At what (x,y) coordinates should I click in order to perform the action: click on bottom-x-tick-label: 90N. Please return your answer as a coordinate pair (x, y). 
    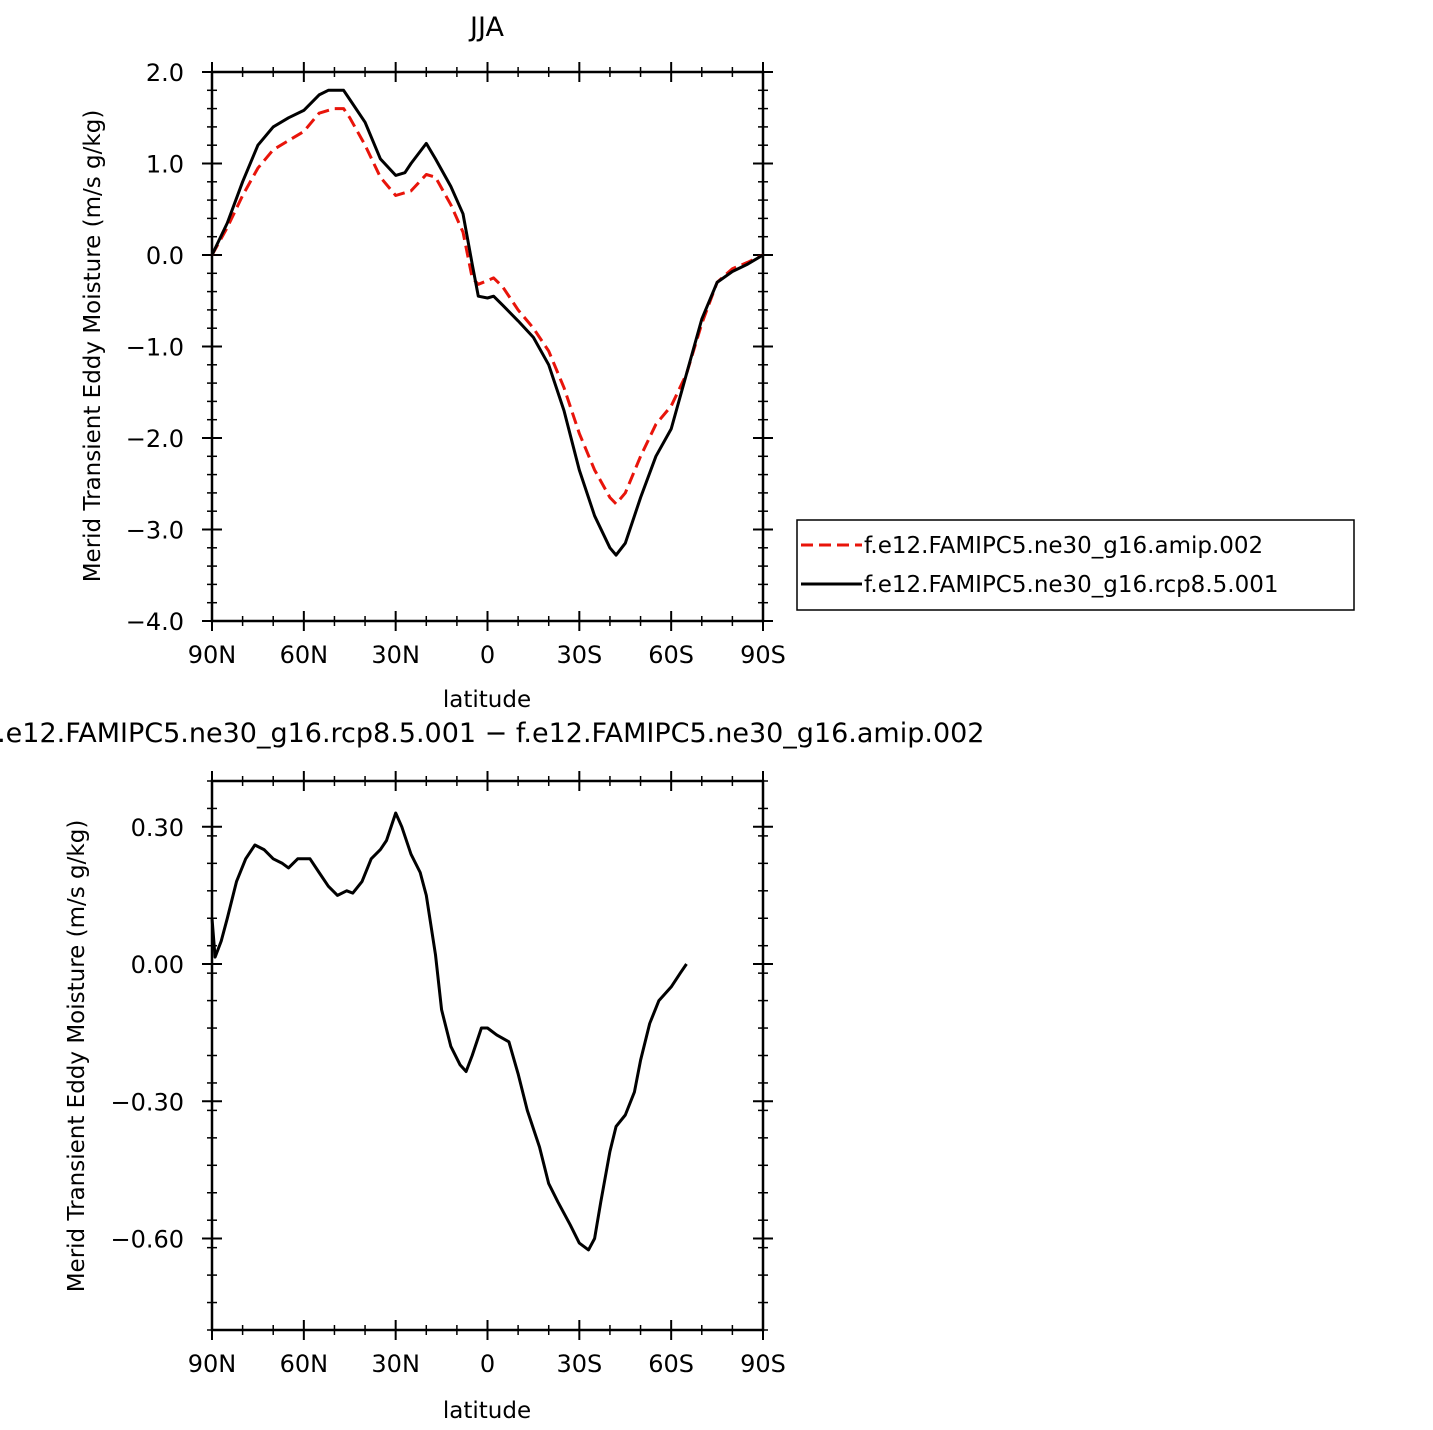
    Looking at the image, I should click on (212, 1364).